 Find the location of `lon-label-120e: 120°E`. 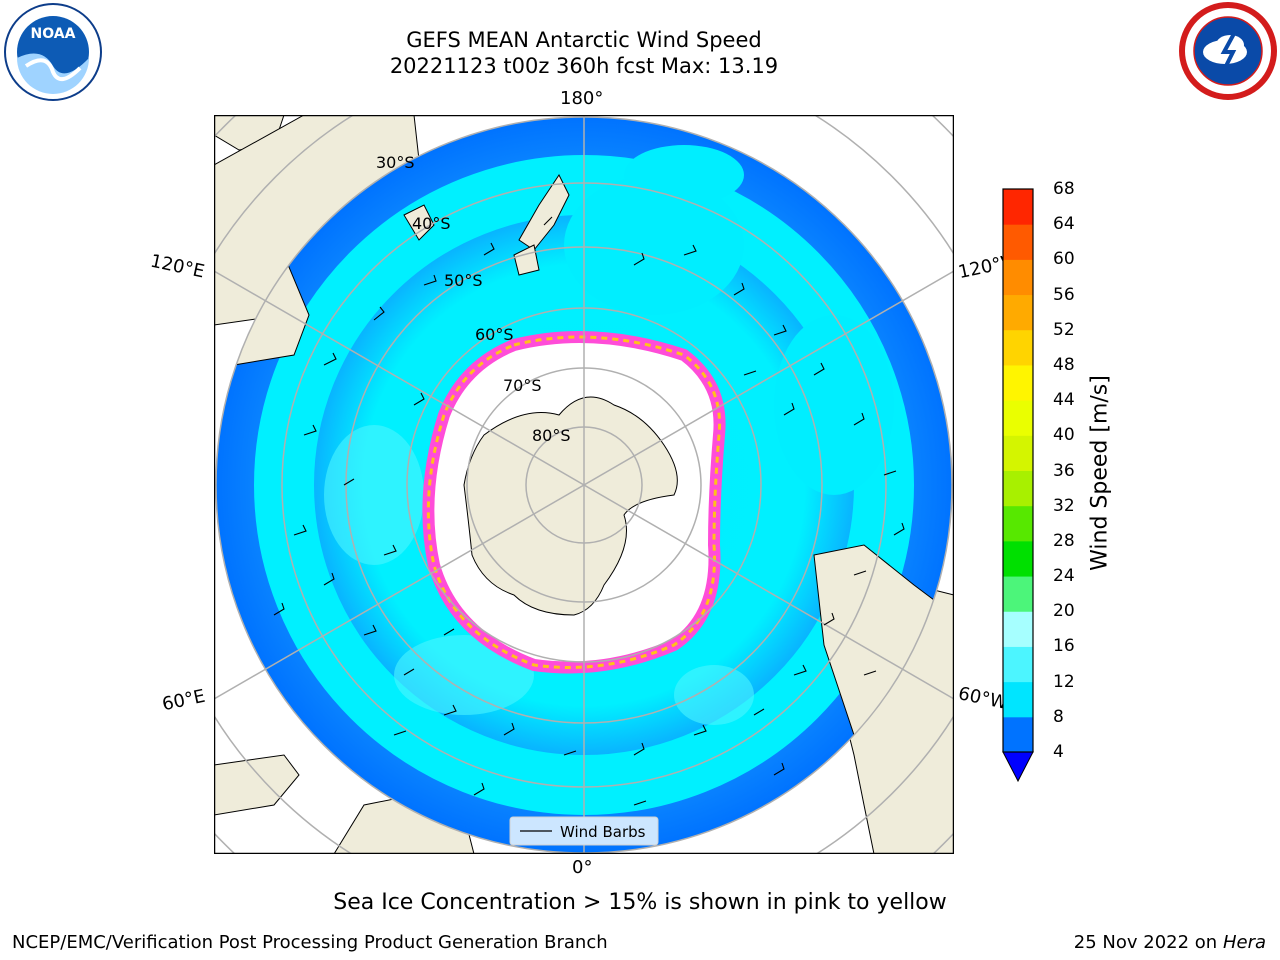

lon-label-120e: 120°E is located at coordinates (177, 266).